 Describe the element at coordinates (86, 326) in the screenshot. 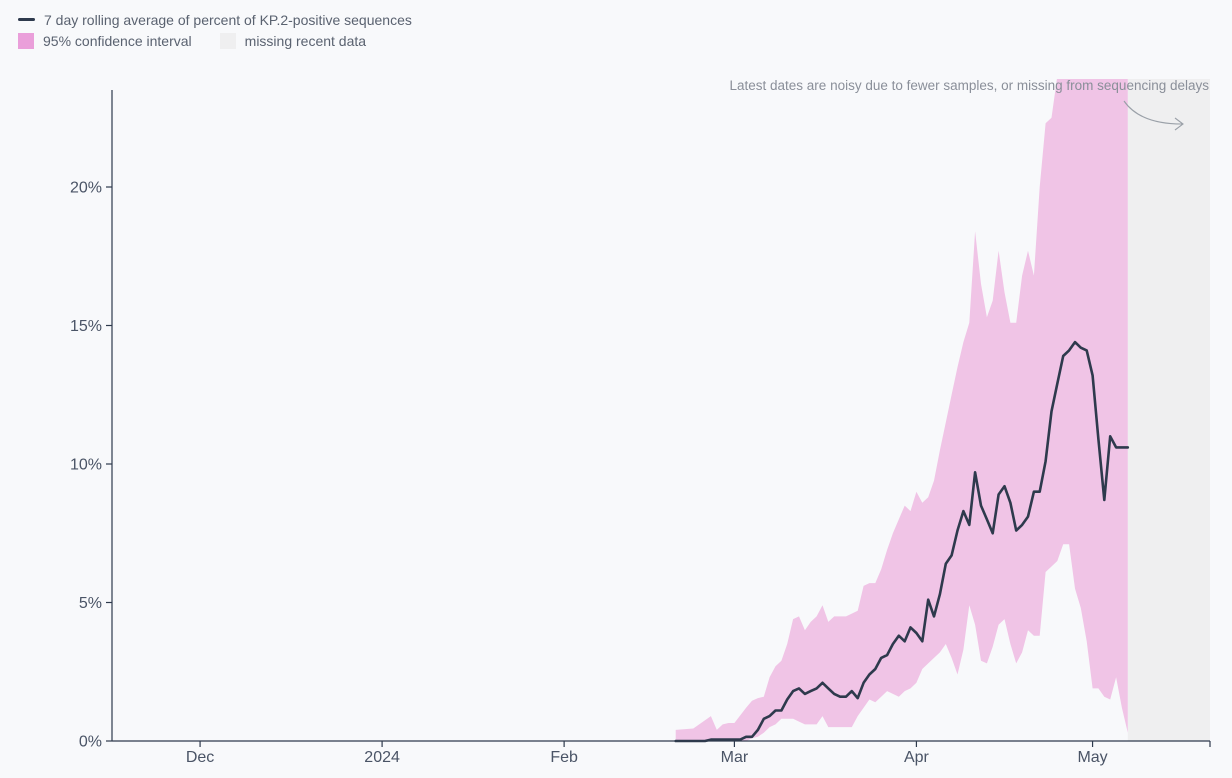

I see `y-tick-label: 15%` at that location.